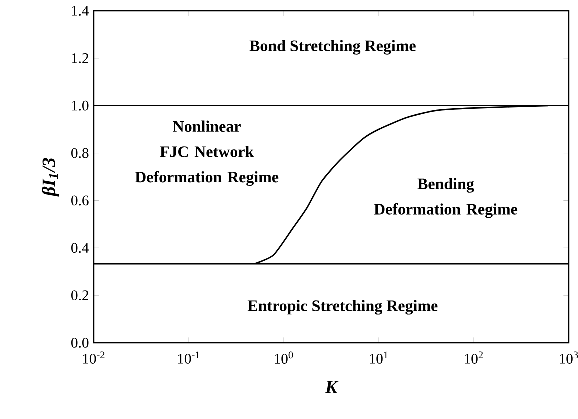 The width and height of the screenshot is (578, 419). Describe the element at coordinates (474, 358) in the screenshot. I see `x-tick-label: 10$^{2}$` at that location.